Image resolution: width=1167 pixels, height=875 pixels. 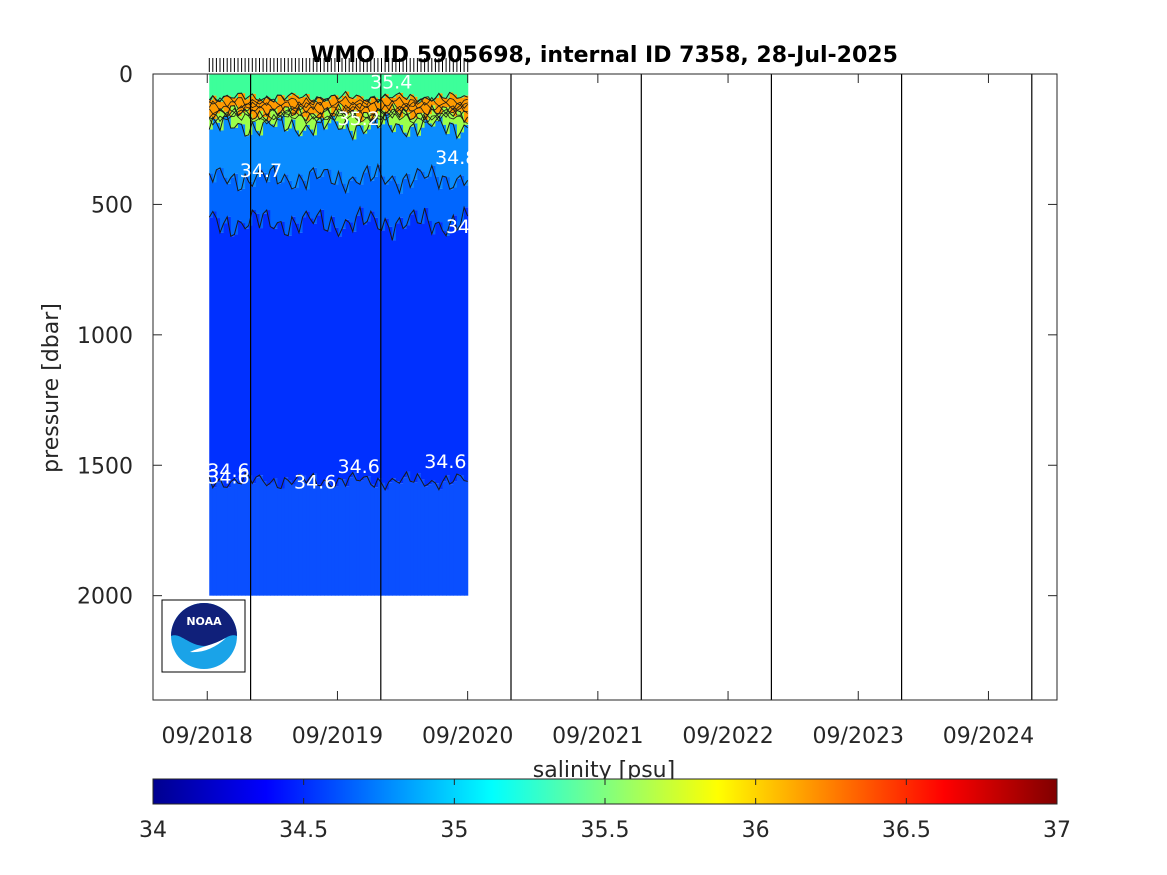 I want to click on colorbar-tick-label: 35.5, so click(x=605, y=830).